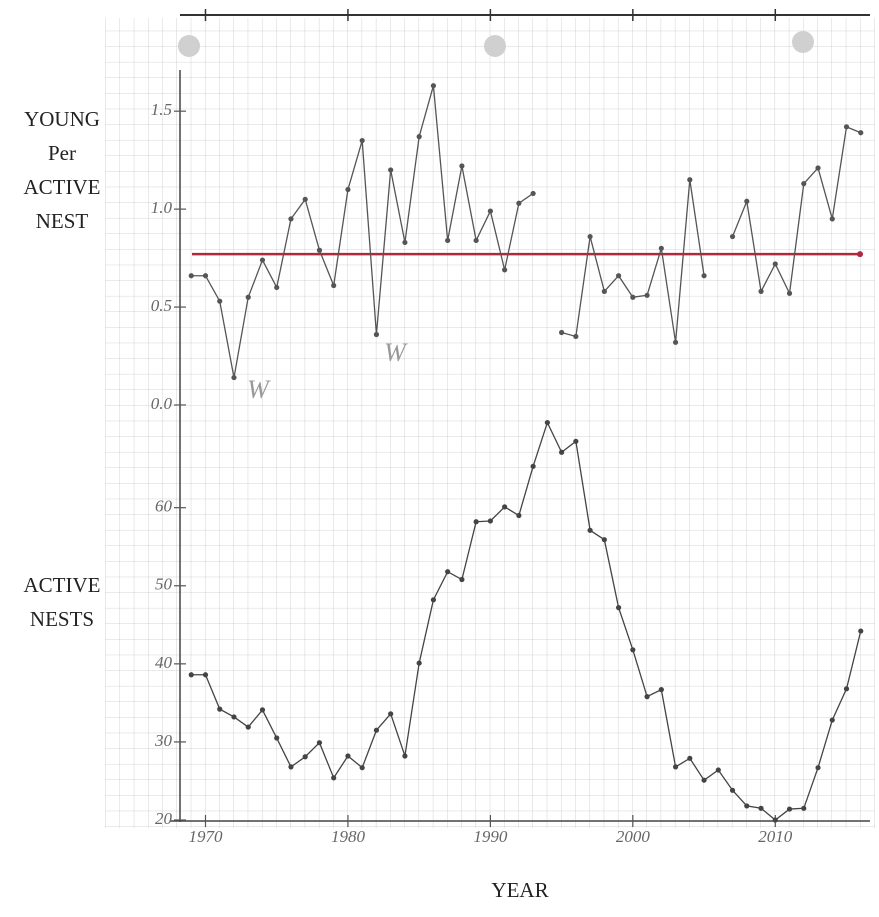 Image resolution: width=879 pixels, height=917 pixels. Describe the element at coordinates (161, 305) in the screenshot. I see `y-tick-label: 0.5` at that location.